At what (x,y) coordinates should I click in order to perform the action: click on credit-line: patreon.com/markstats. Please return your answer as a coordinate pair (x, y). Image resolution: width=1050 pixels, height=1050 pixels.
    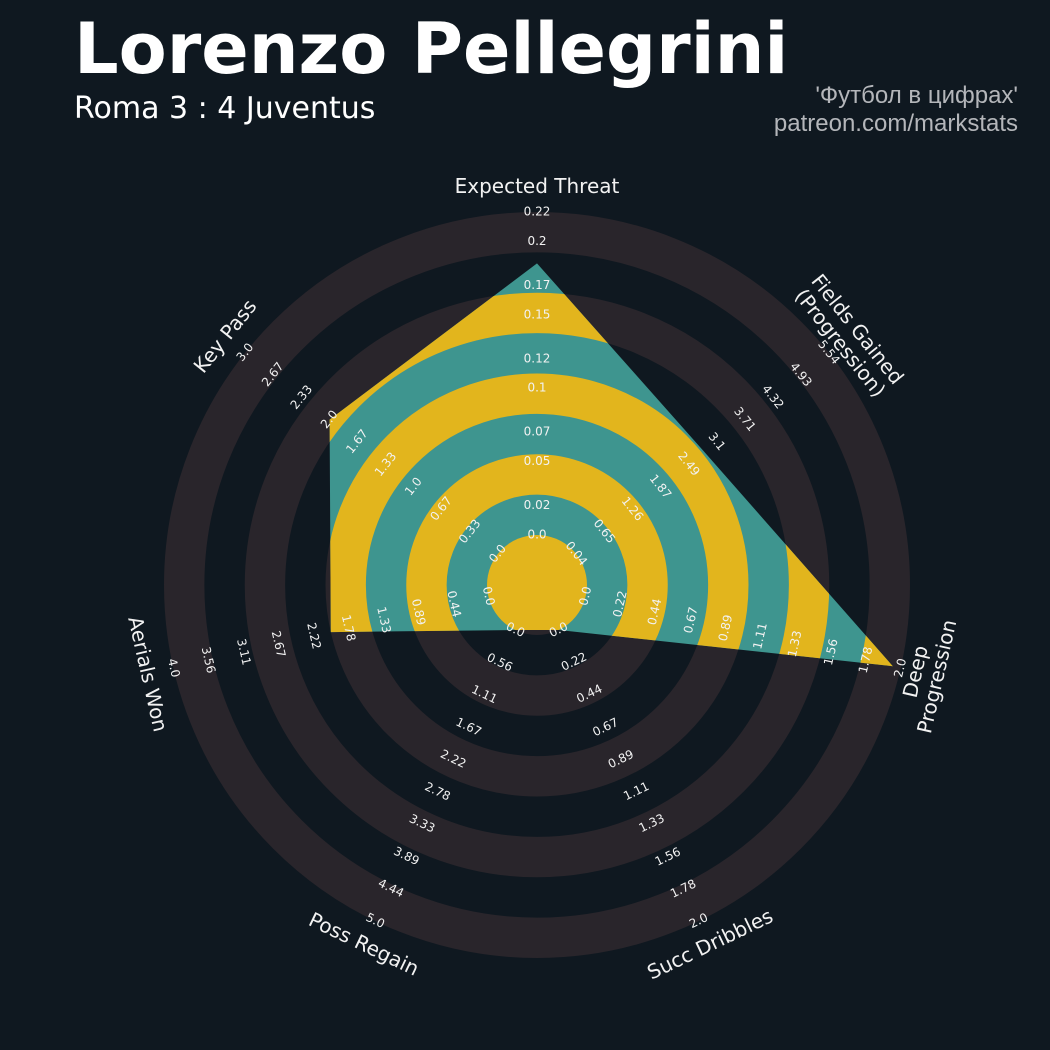
    Looking at the image, I should click on (895, 123).